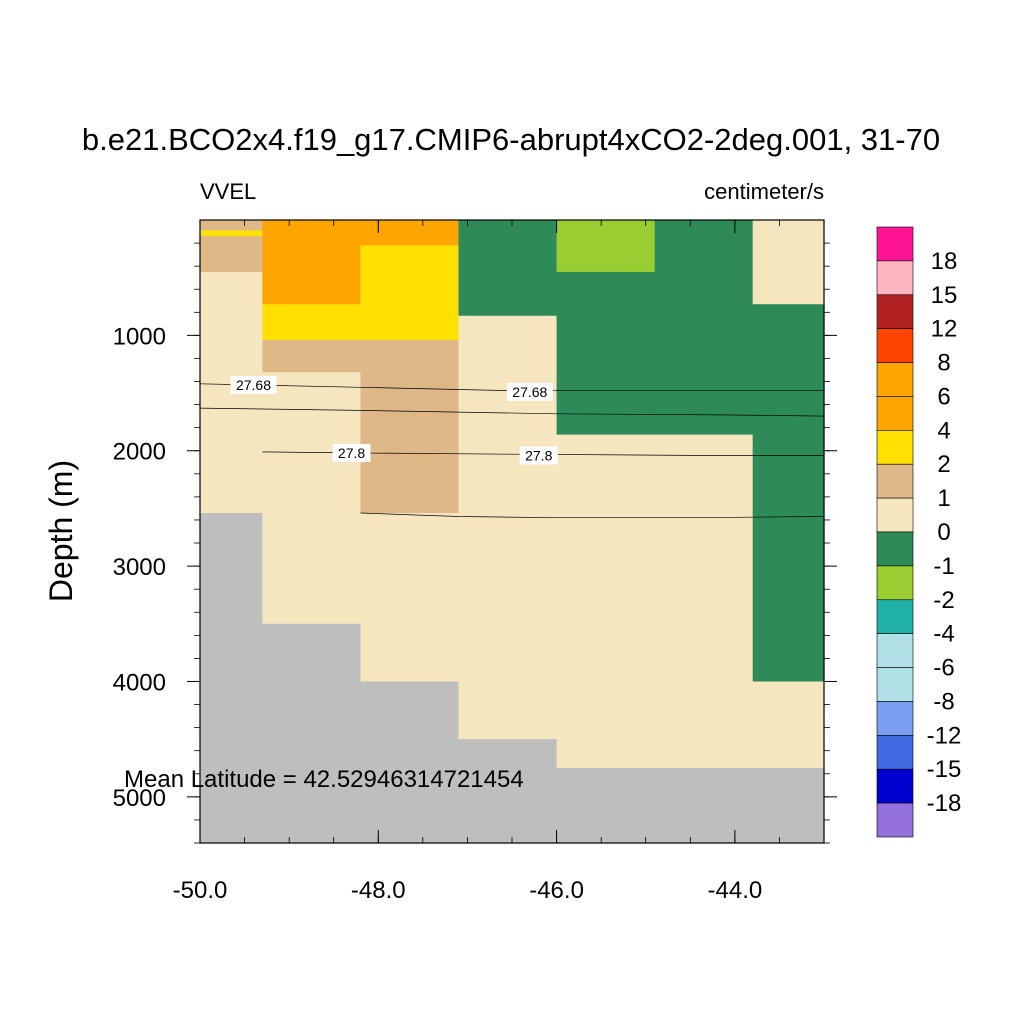 The image size is (1024, 1024). Describe the element at coordinates (919, 532) in the screenshot. I see `colorbar: 18 15 12 8 6 4 2 1 0 -1 -2 -4 -6 -8 -12 -15 -18` at that location.